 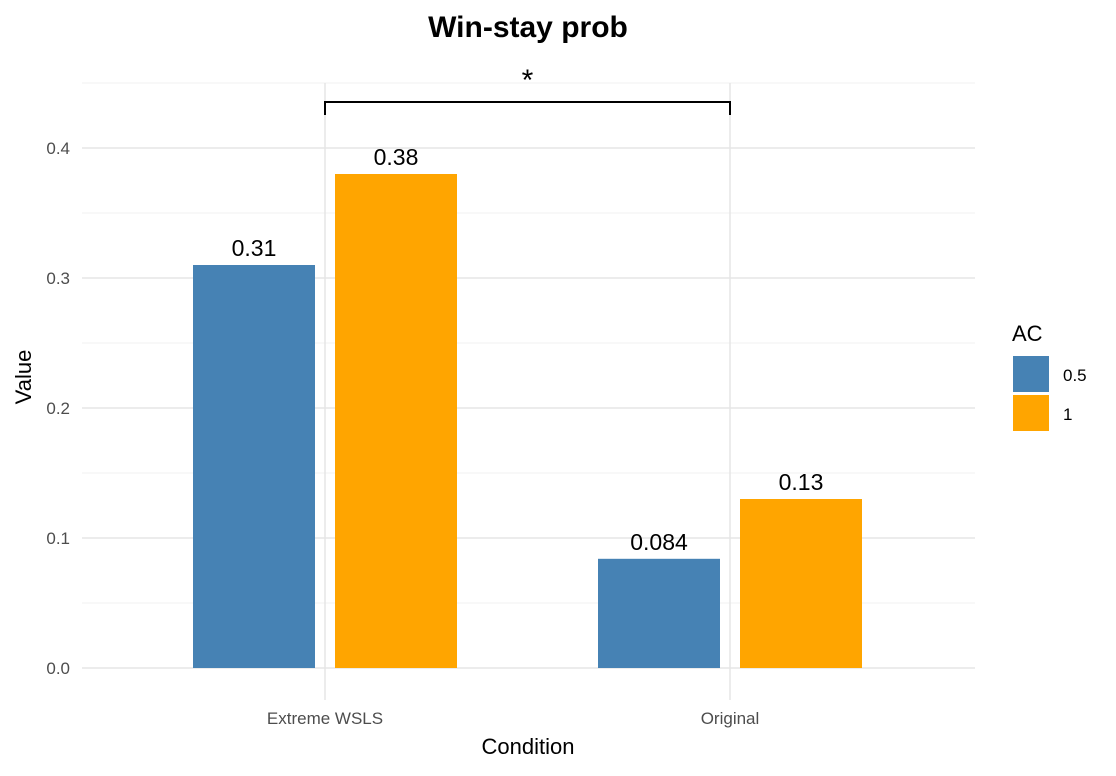 What do you see at coordinates (801, 482) in the screenshot?
I see `data-label: 0.13` at bounding box center [801, 482].